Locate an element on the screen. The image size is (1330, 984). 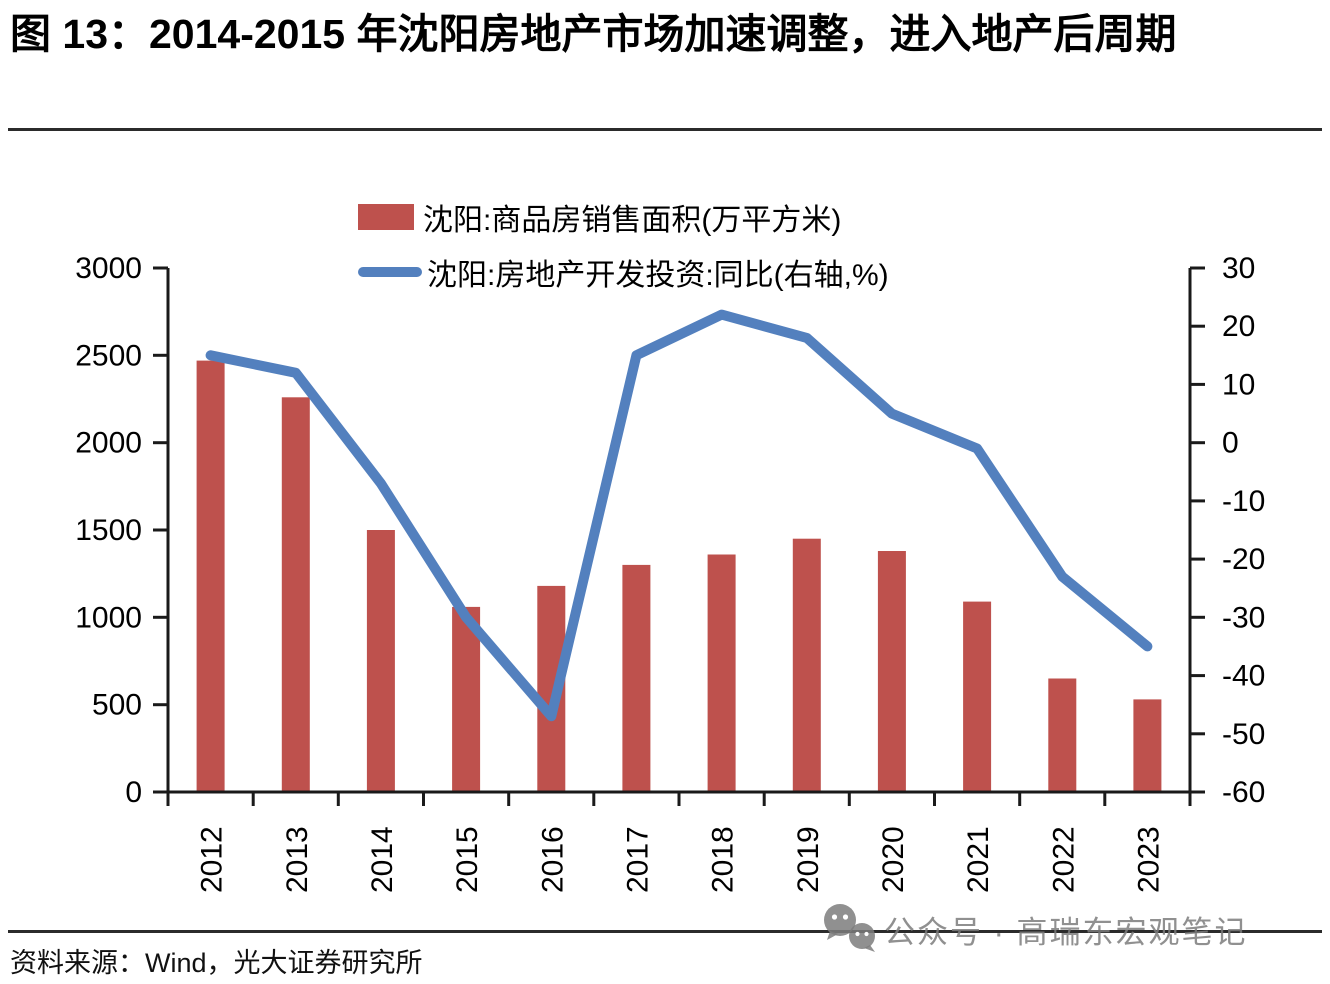
right-axis-tick-label: -50 is located at coordinates (1243, 734).